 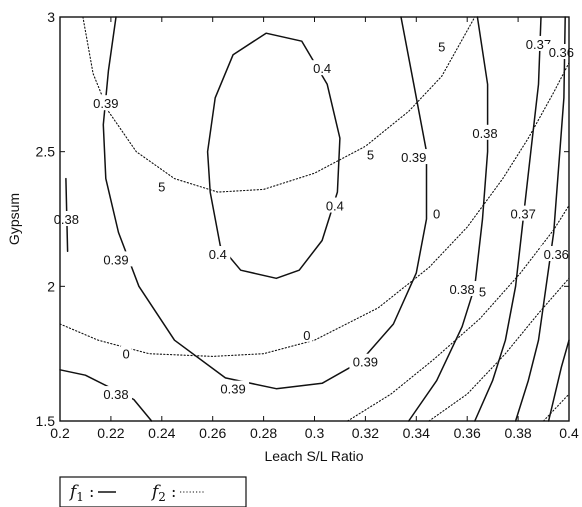 What do you see at coordinates (365, 433) in the screenshot?
I see `x-tick-label: 0.32` at bounding box center [365, 433].